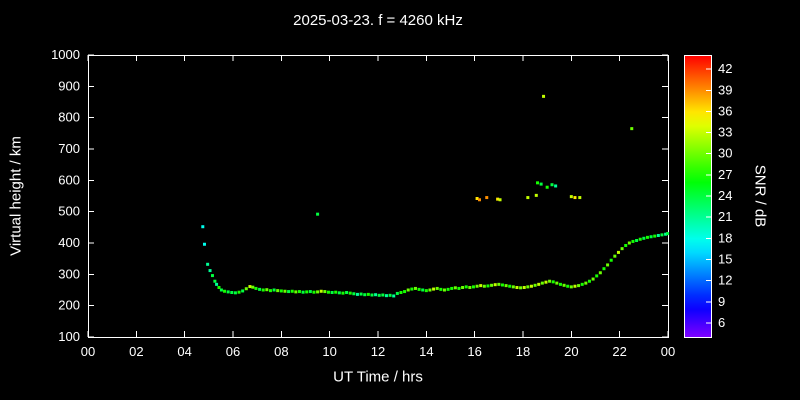 Image resolution: width=800 pixels, height=400 pixels. What do you see at coordinates (69, 273) in the screenshot?
I see `y-tick-label: 300` at bounding box center [69, 273].